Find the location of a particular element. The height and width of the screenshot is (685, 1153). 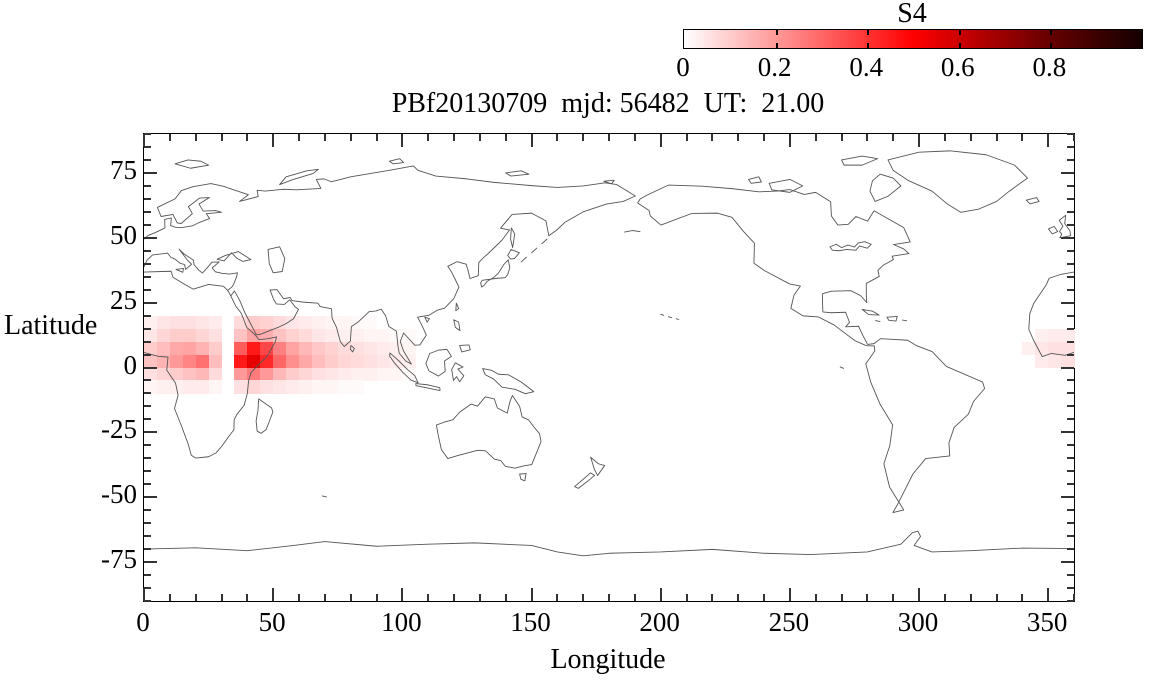

x-tick-label: 200 is located at coordinates (659, 622).